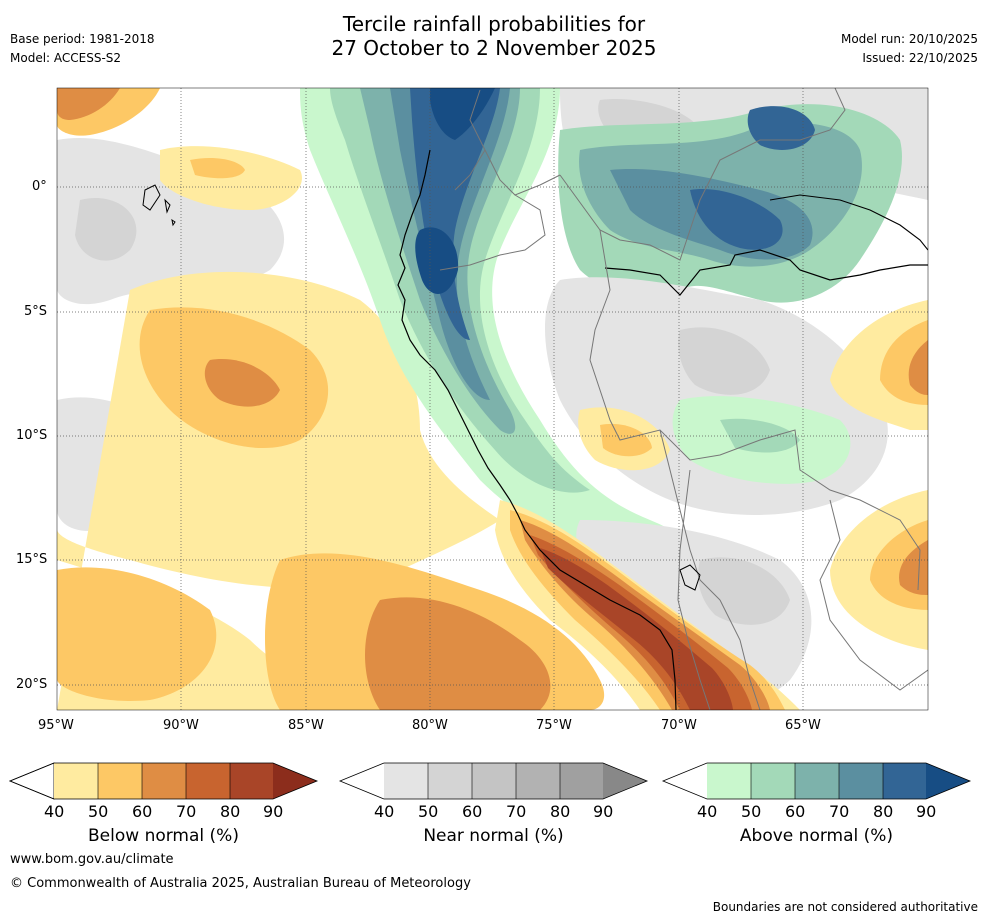  Describe the element at coordinates (493, 781) in the screenshot. I see `colorbar-near` at that location.